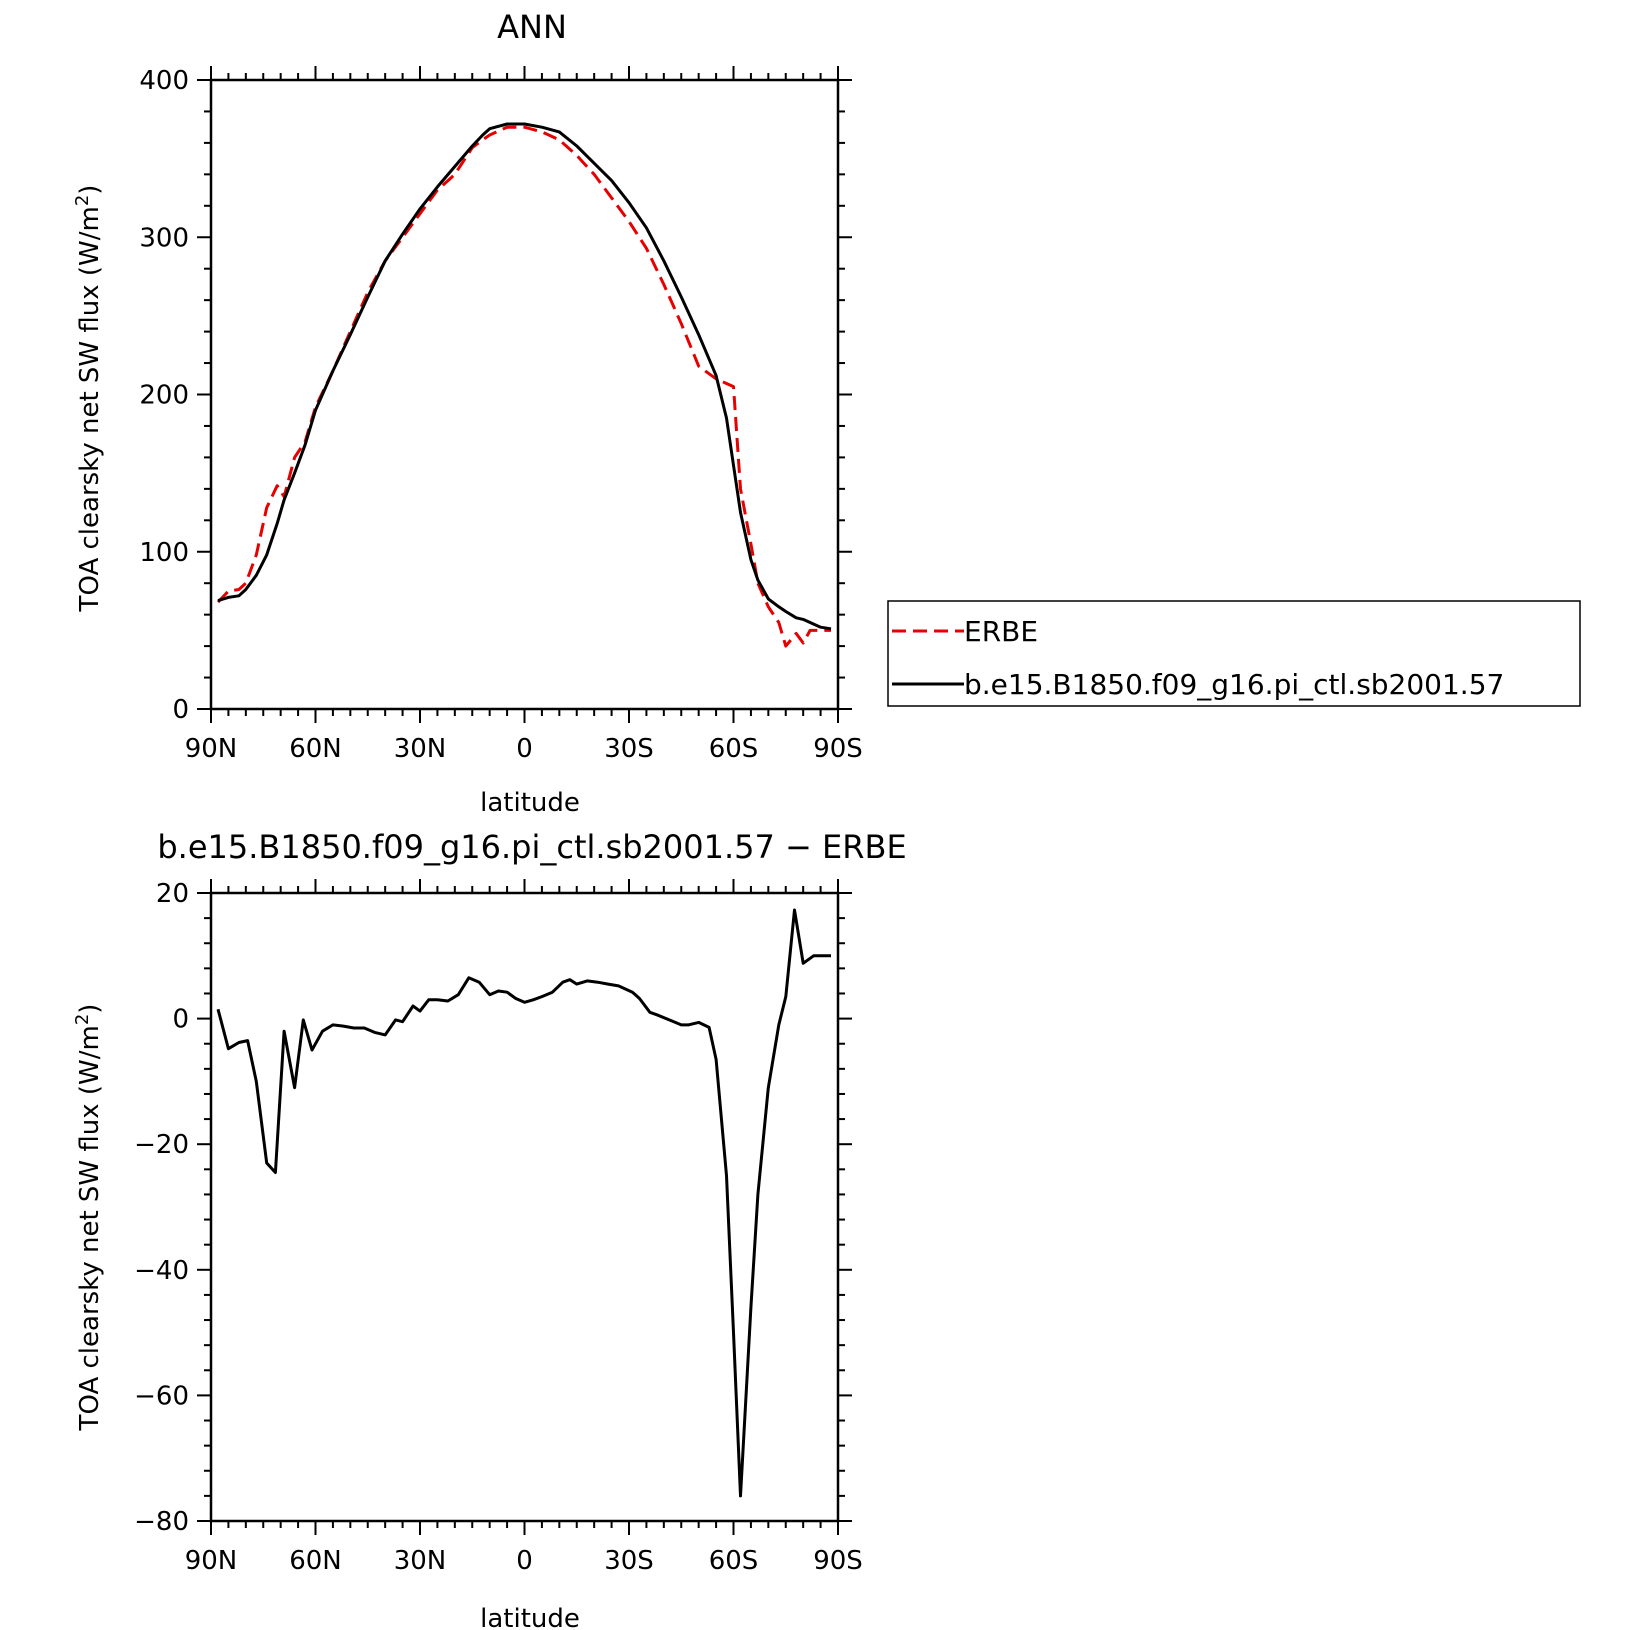 This screenshot has height=1630, width=1630. What do you see at coordinates (82, 200) in the screenshot?
I see `top-chart-ylabel-sup: 2` at bounding box center [82, 200].